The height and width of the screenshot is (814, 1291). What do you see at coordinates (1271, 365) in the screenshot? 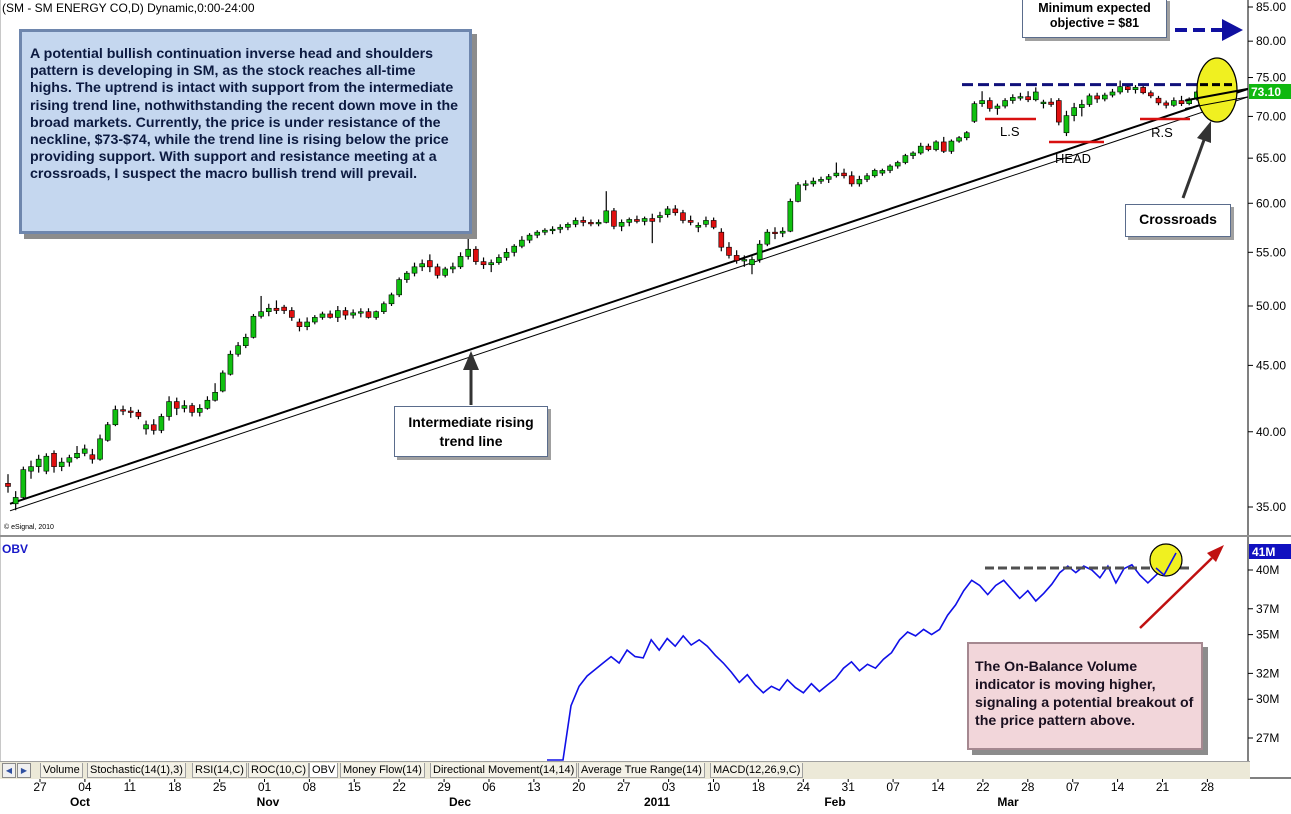
I see `price-tick-label: 45.00` at bounding box center [1271, 365].